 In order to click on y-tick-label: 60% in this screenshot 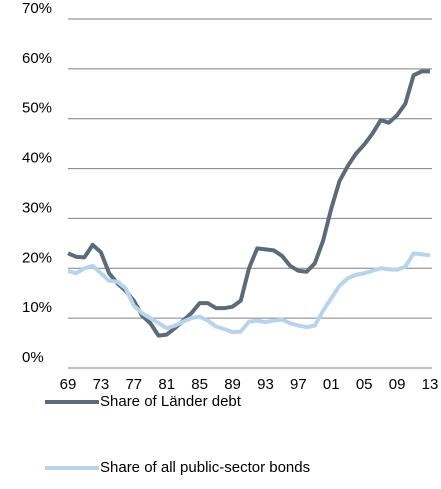, I will do `click(37, 58)`.